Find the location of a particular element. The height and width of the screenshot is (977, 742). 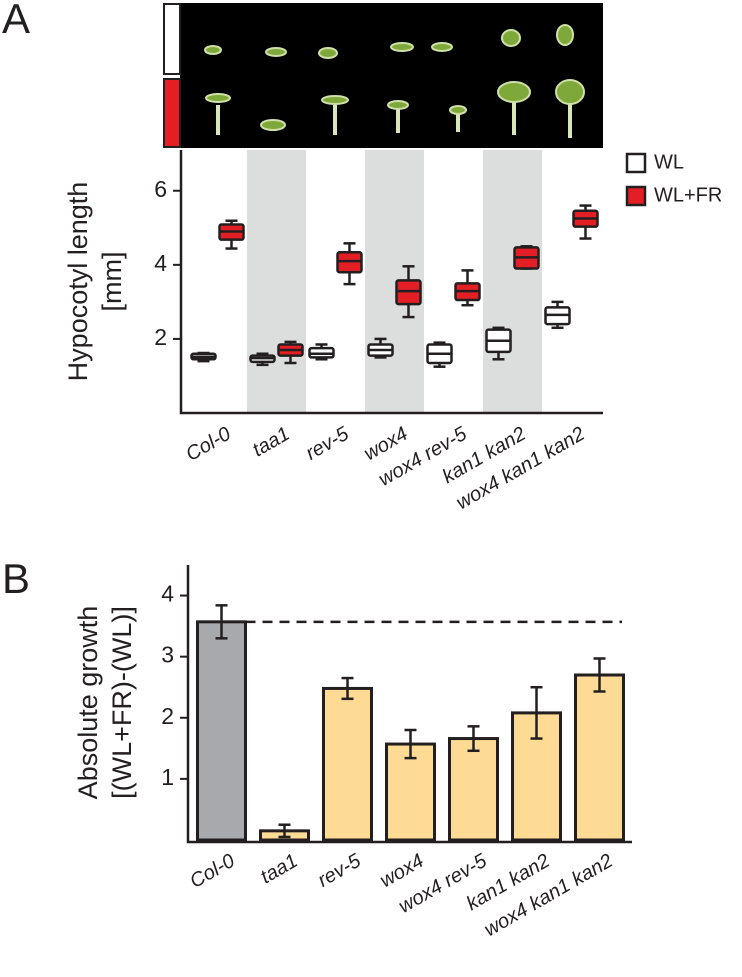

fr-indicator is located at coordinates (172, 113).